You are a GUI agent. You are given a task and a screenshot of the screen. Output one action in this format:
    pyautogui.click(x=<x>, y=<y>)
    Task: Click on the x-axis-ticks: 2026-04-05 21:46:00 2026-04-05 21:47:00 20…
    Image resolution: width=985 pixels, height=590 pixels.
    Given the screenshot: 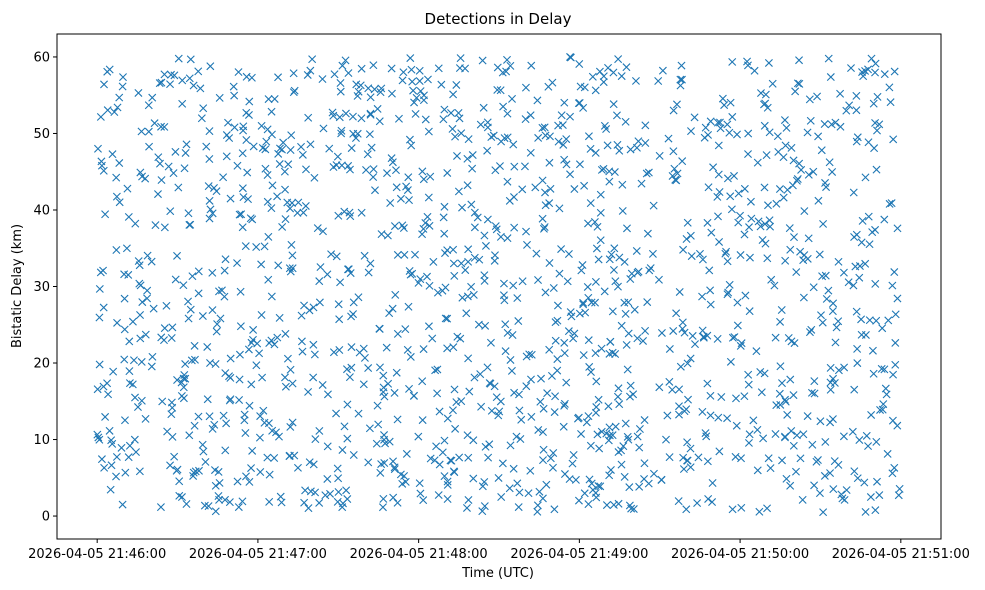 What is the action you would take?
    pyautogui.click(x=499, y=550)
    